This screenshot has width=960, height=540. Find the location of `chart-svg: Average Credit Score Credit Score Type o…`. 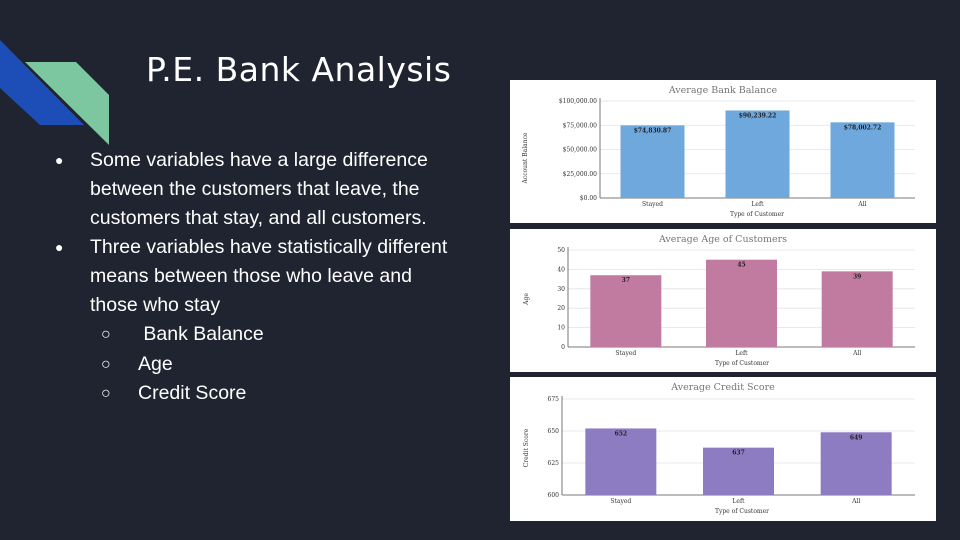

chart-svg: Average Credit Score Credit Score Type o… is located at coordinates (719, 448).